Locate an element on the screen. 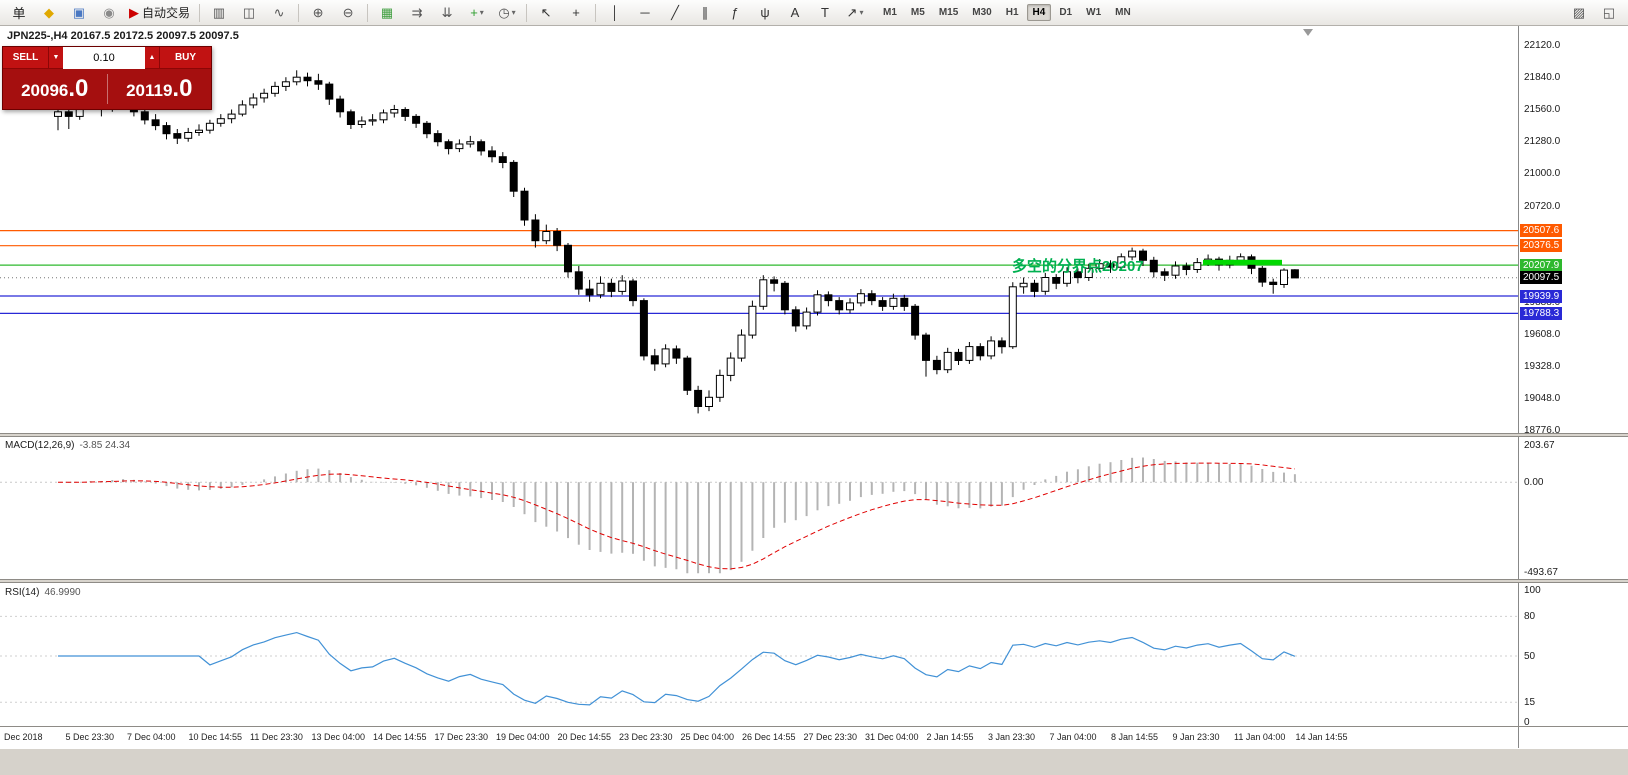 The width and height of the screenshot is (1628, 775). buy-price: 20119.0 is located at coordinates (160, 89).